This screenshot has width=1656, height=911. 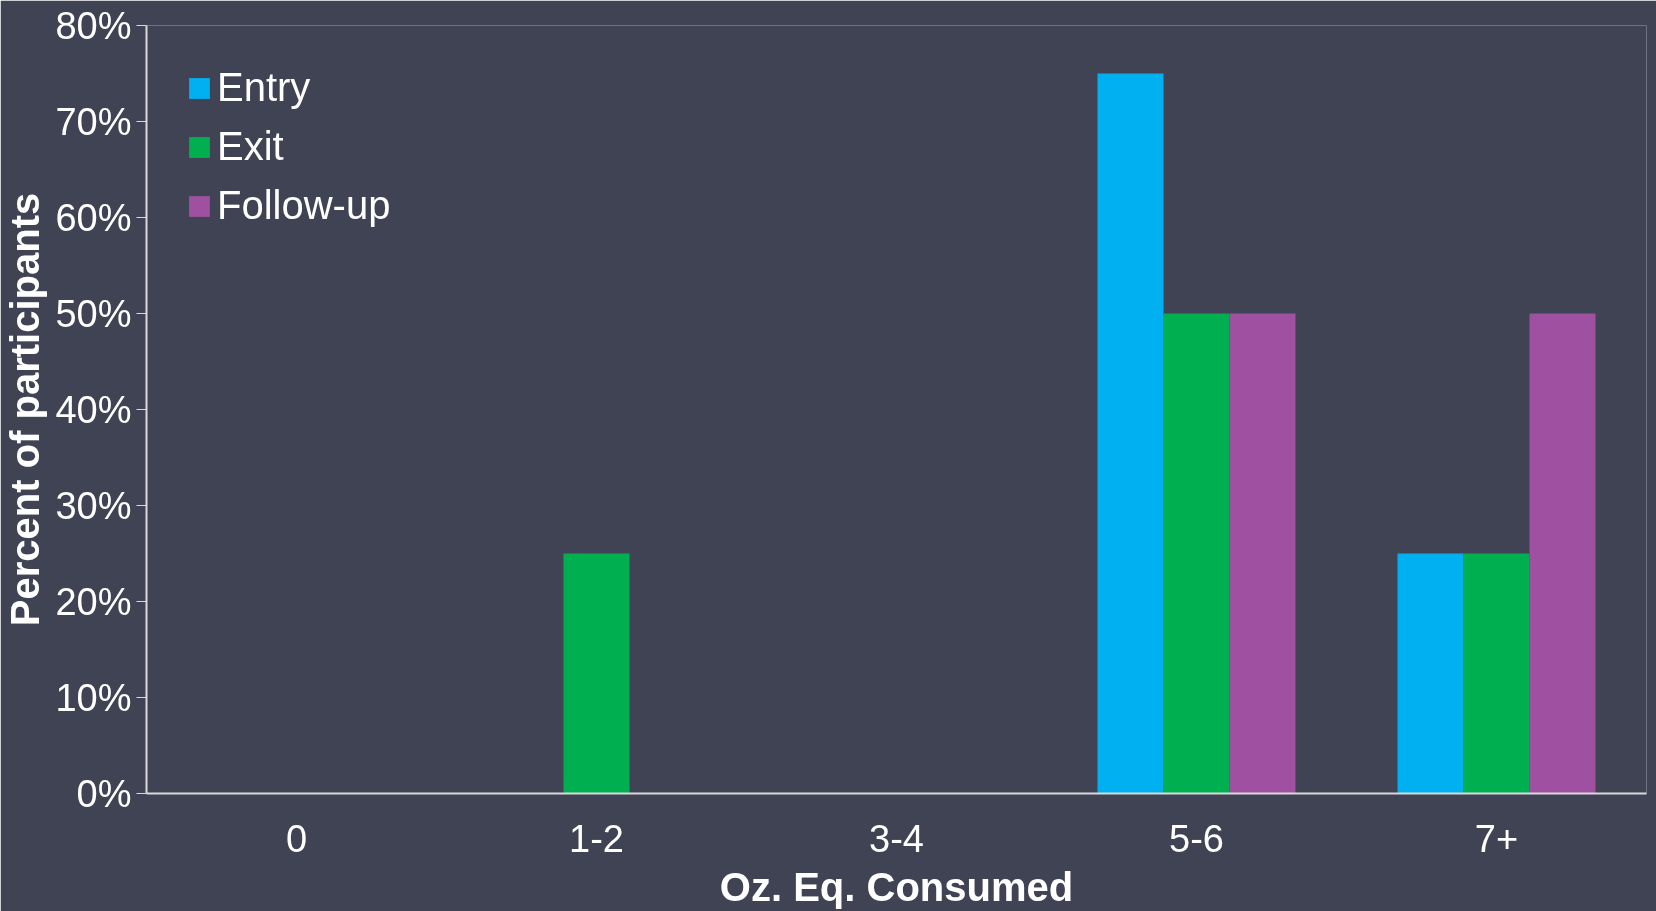 I want to click on y-tick-label: 0%, so click(x=104, y=793).